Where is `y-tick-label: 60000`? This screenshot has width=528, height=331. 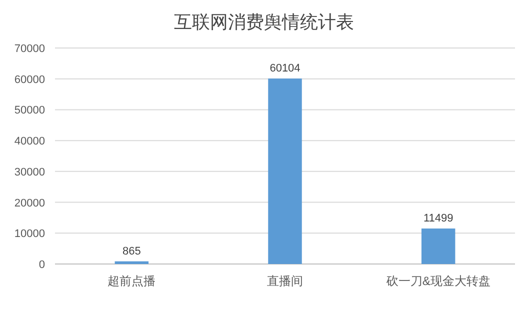
y-tick-label: 60000 is located at coordinates (29, 80).